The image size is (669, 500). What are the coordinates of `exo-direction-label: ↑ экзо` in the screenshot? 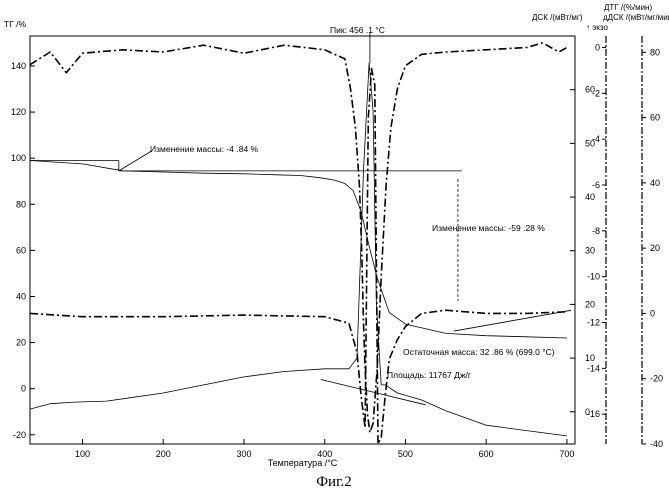 It's located at (597, 27).